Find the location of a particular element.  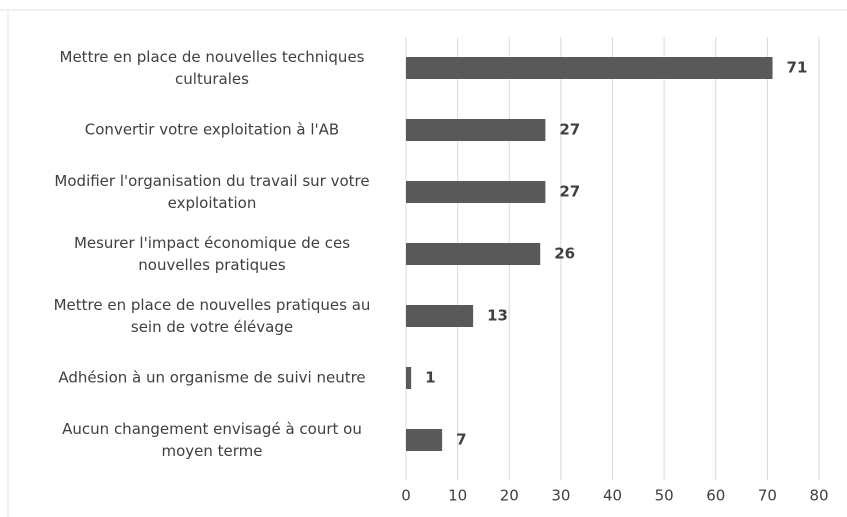

value-label: 71 is located at coordinates (797, 68).